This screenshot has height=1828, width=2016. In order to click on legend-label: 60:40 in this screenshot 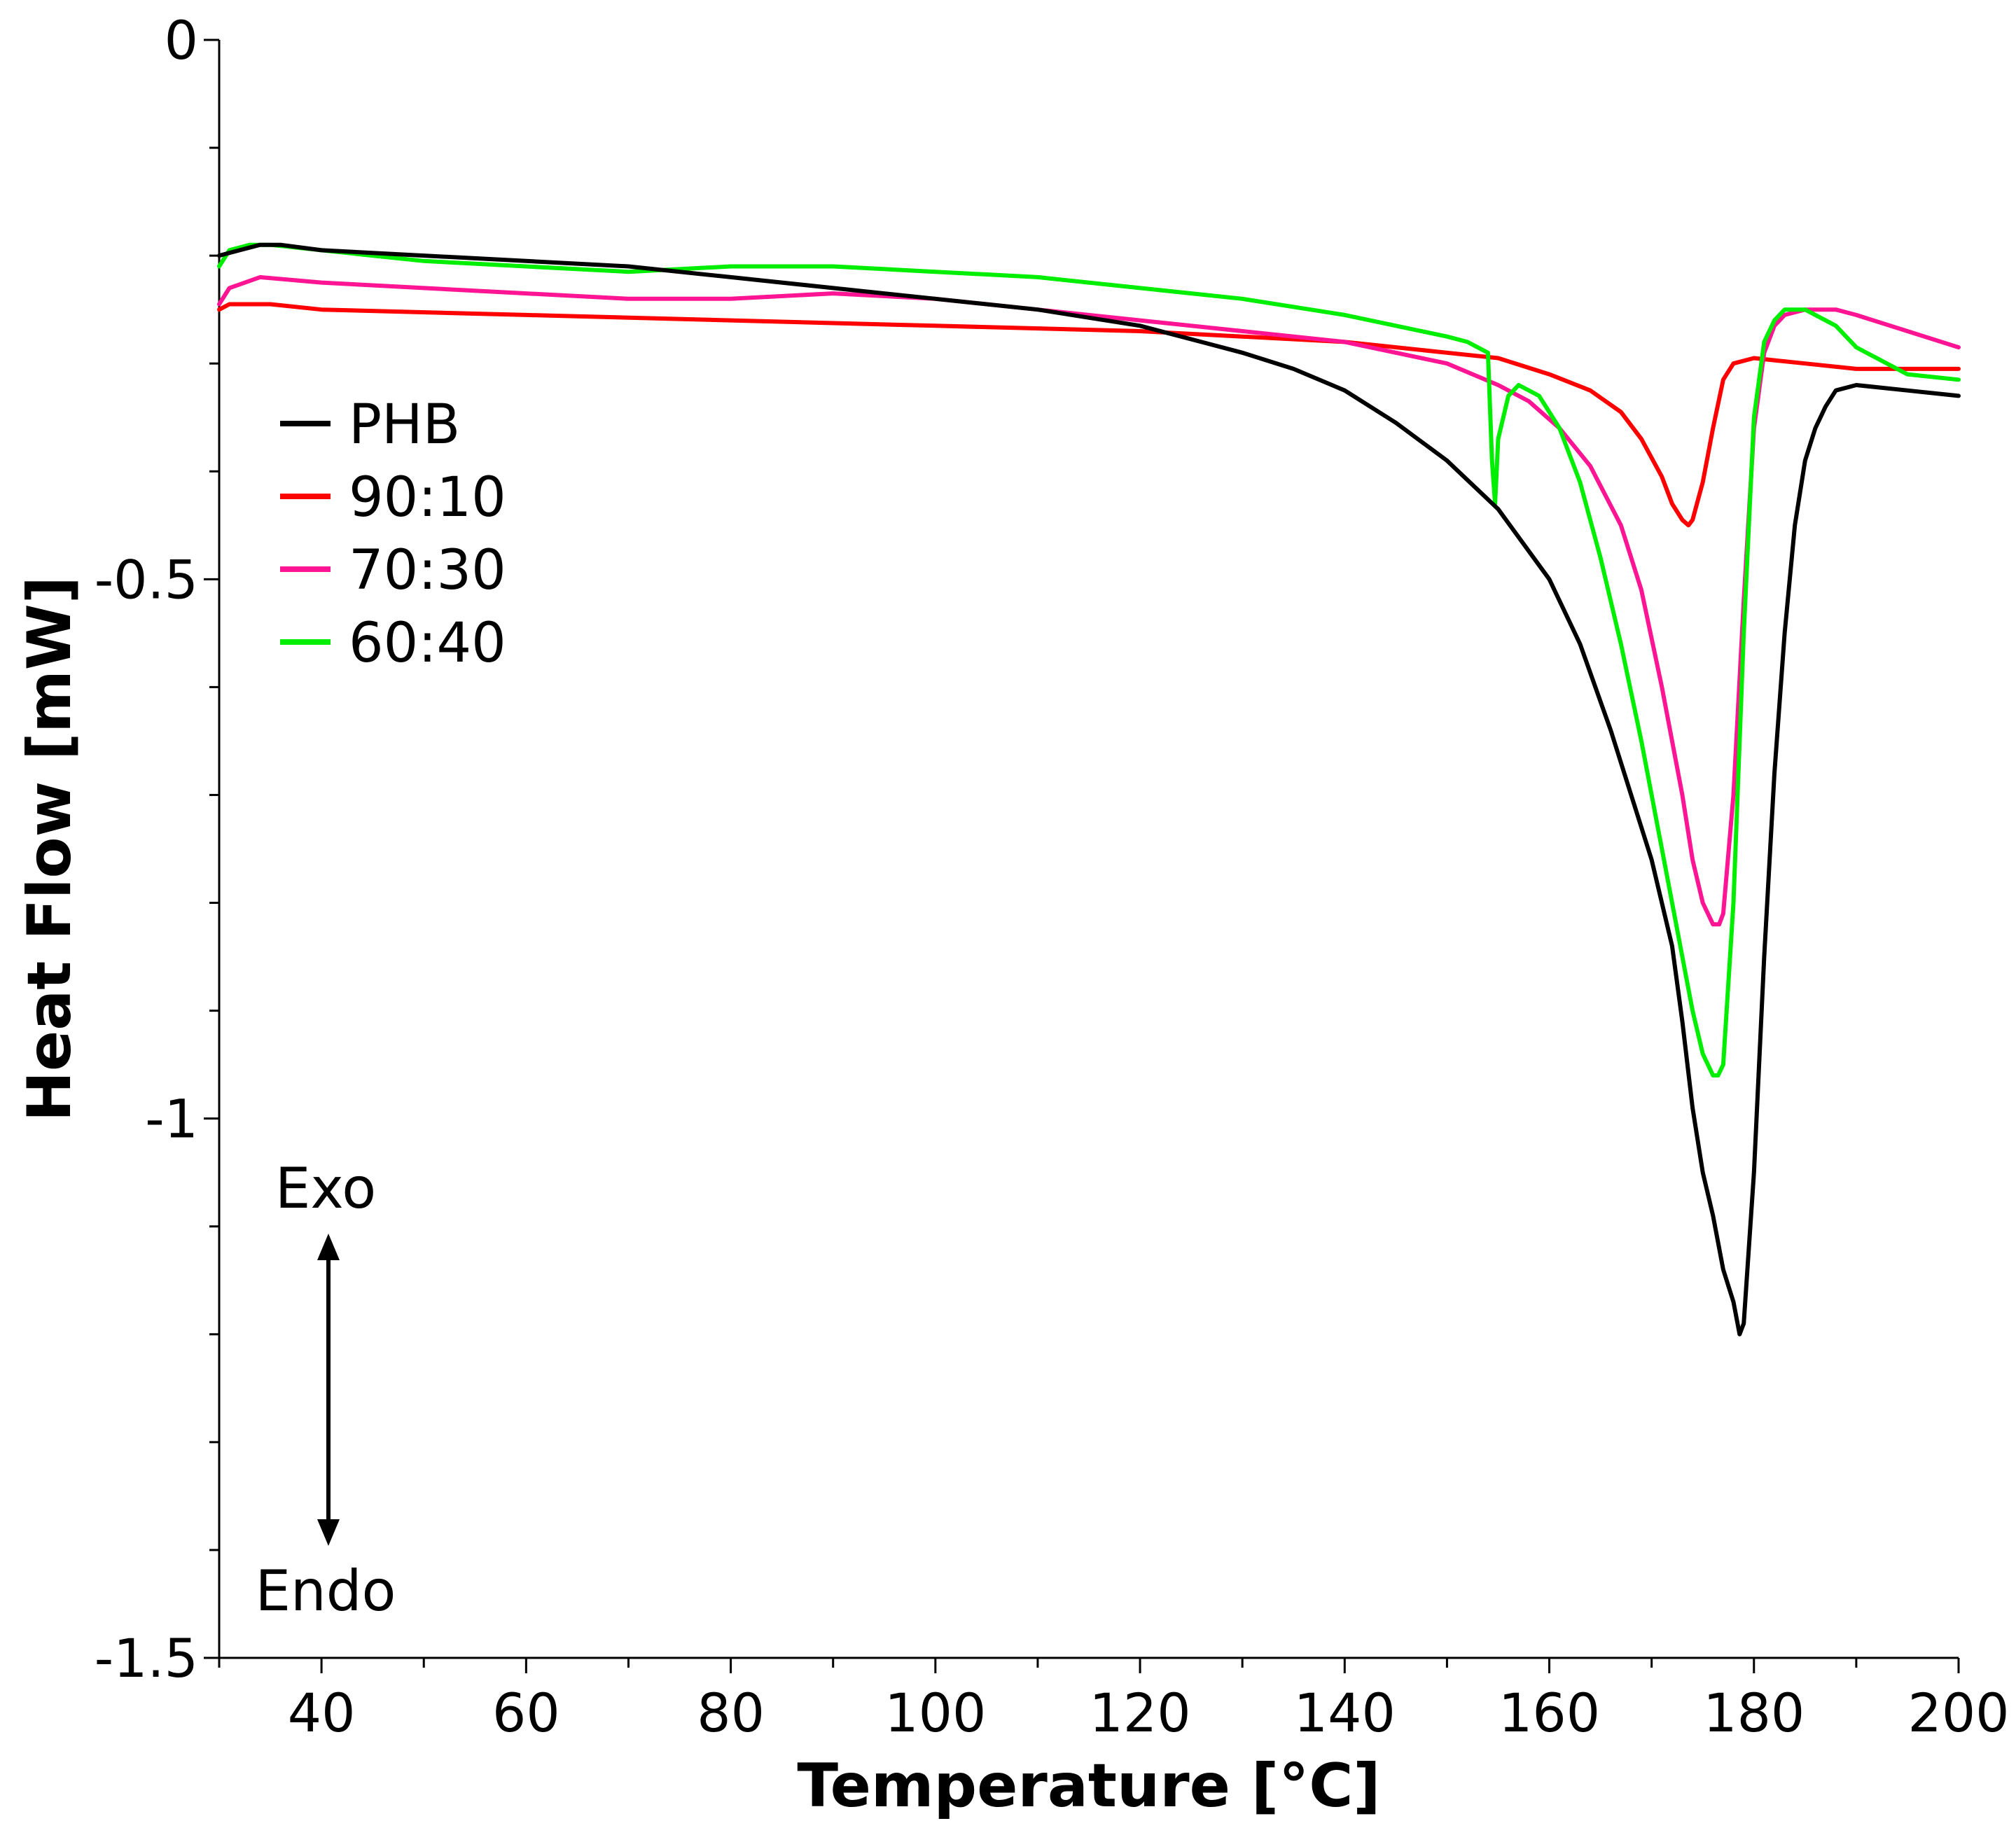, I will do `click(427, 644)`.